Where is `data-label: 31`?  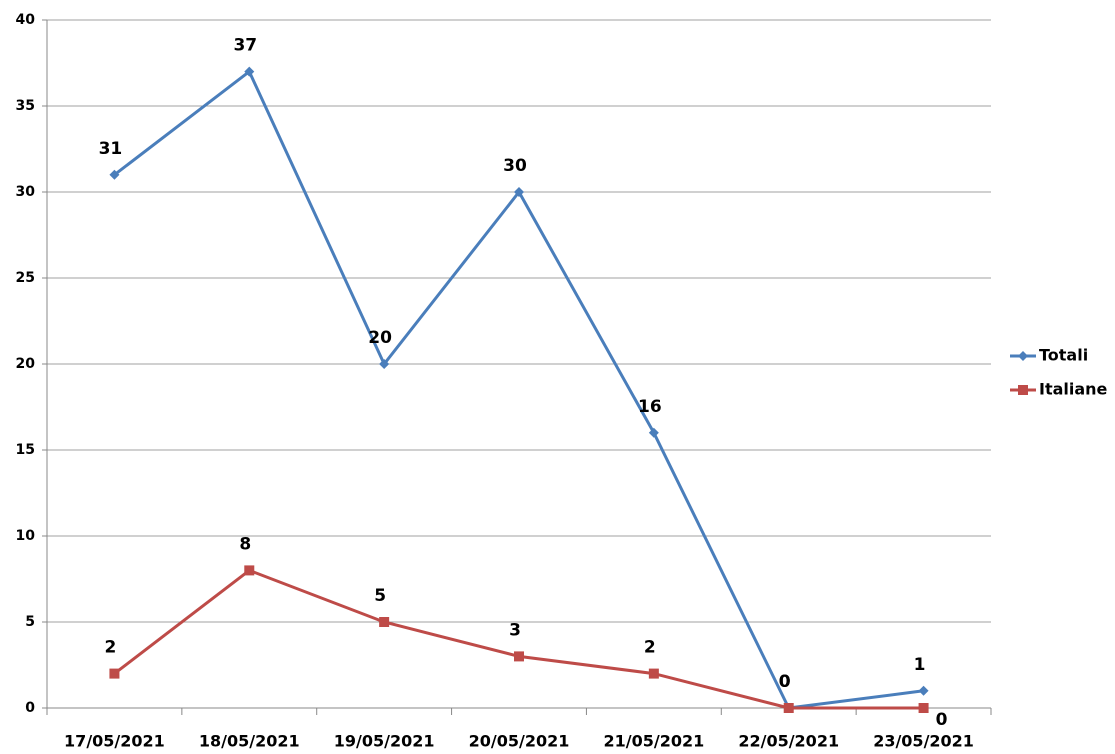
data-label: 31 is located at coordinates (111, 149).